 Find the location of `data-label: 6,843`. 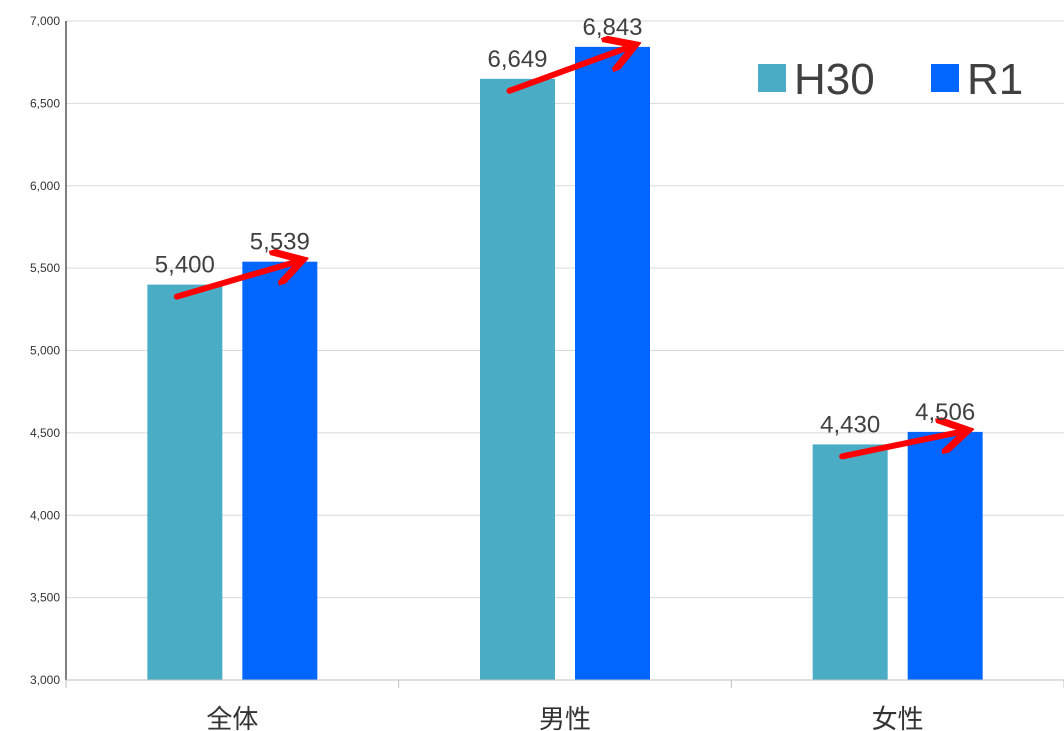

data-label: 6,843 is located at coordinates (612, 27).